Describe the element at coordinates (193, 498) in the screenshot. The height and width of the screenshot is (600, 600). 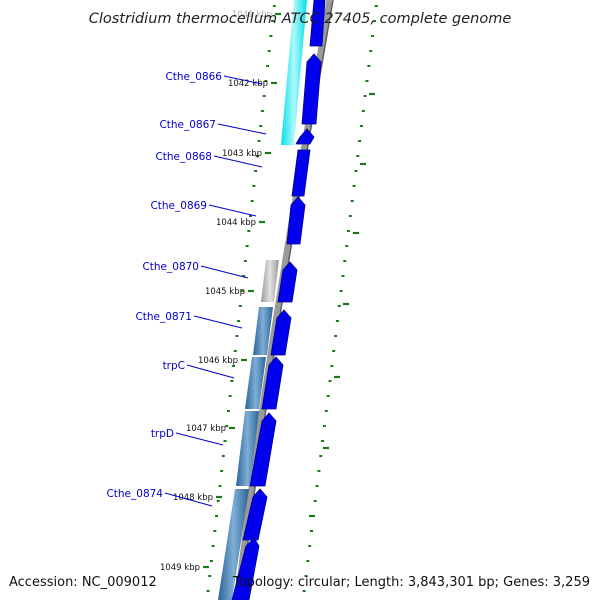
I see `kbp-label: 1048 kbp` at that location.